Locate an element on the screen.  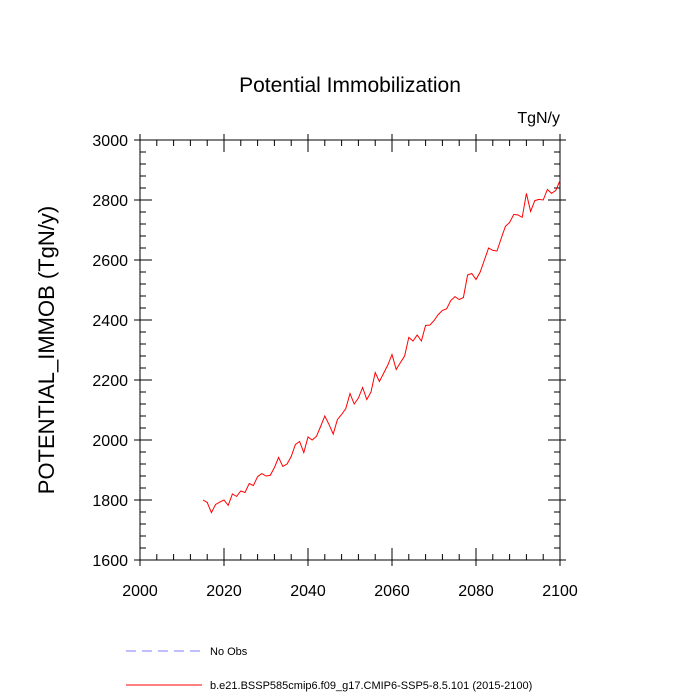
chart-title: Potential Immobilization is located at coordinates (350, 85).